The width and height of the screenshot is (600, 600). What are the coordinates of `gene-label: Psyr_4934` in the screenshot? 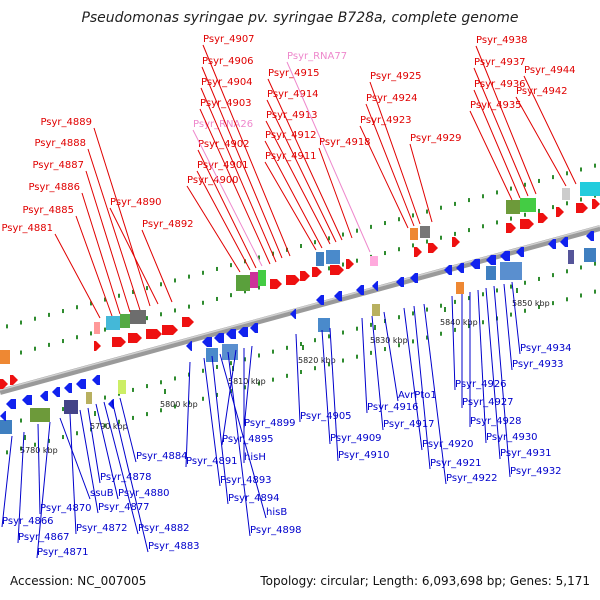 It's located at (546, 348).